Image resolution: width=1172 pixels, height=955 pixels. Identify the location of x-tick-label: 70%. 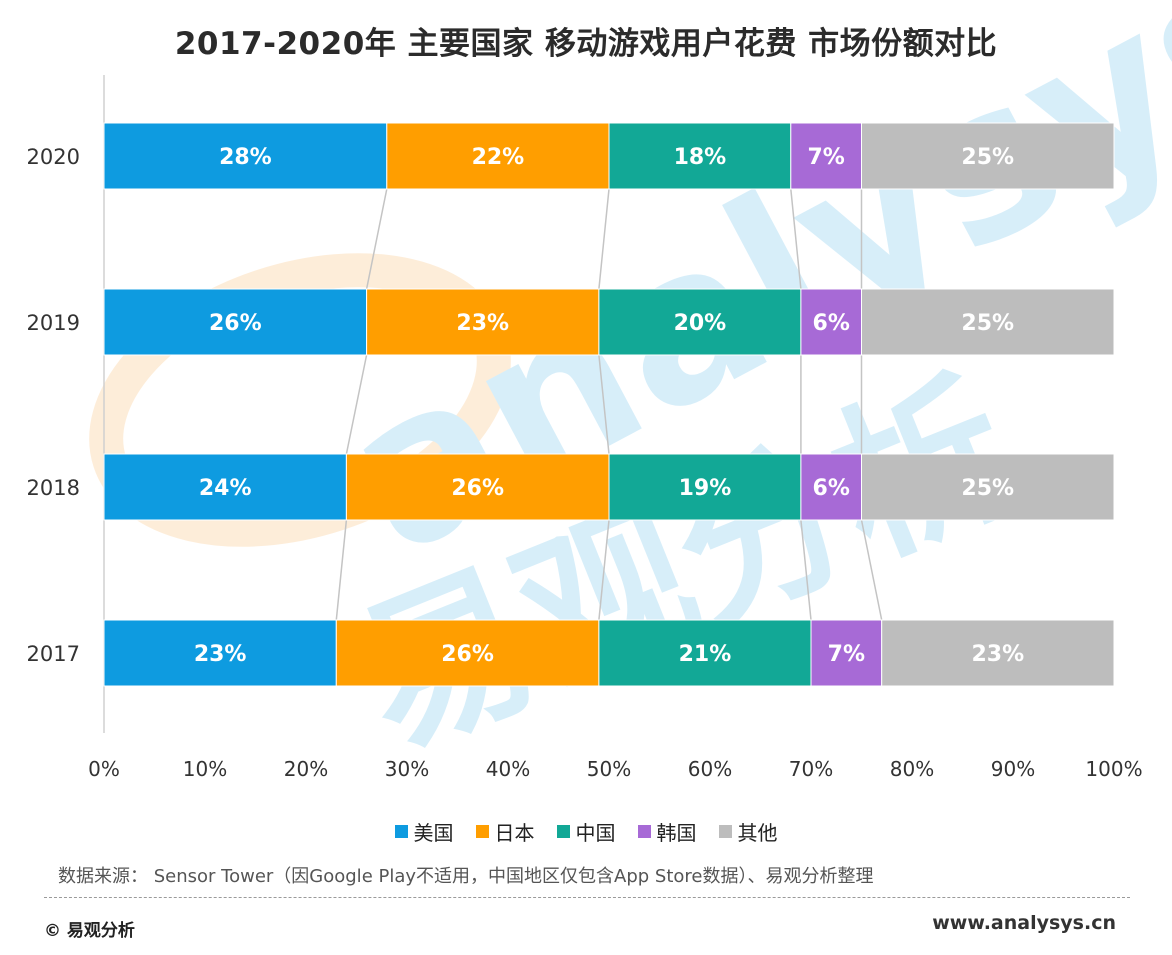
(811, 769).